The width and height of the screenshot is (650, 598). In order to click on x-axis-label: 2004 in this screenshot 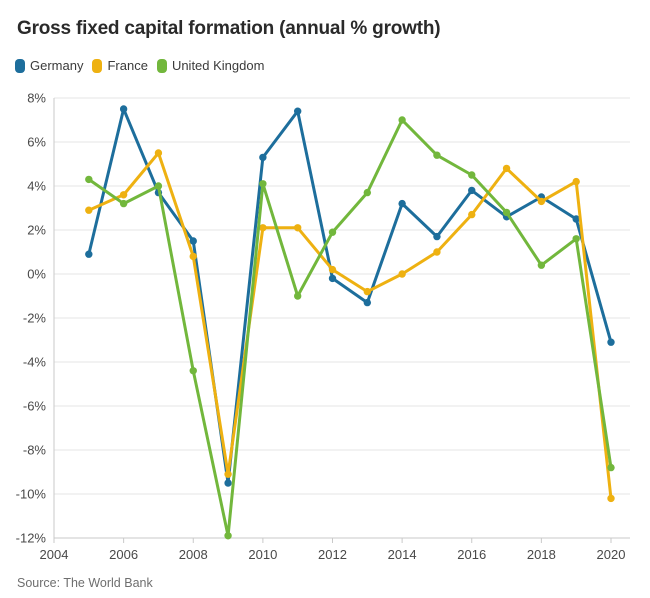, I will do `click(54, 554)`.